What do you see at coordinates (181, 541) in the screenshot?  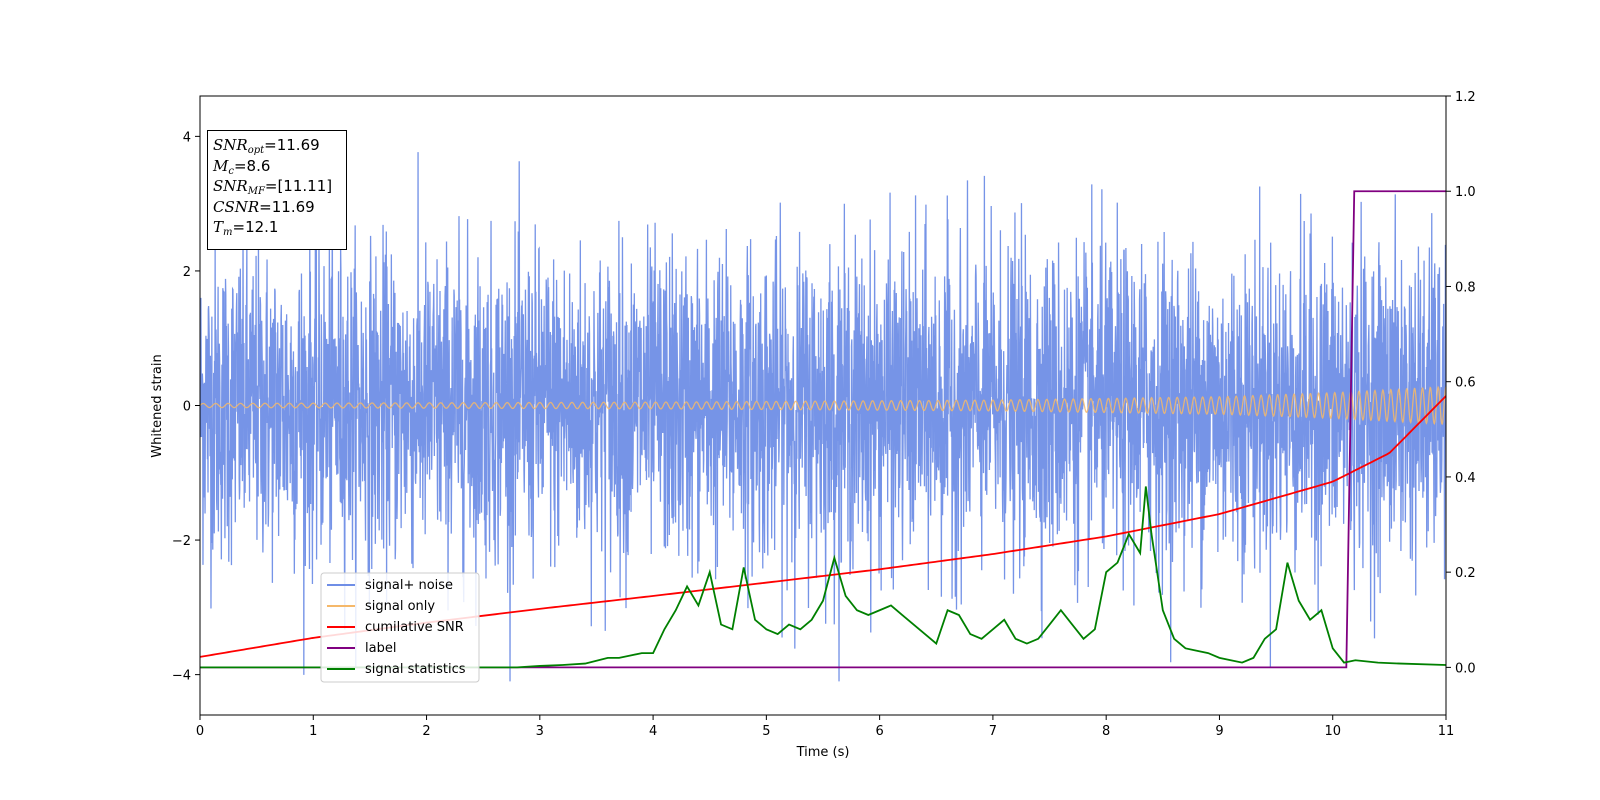 I see `y-left-tick-label: −2` at bounding box center [181, 541].